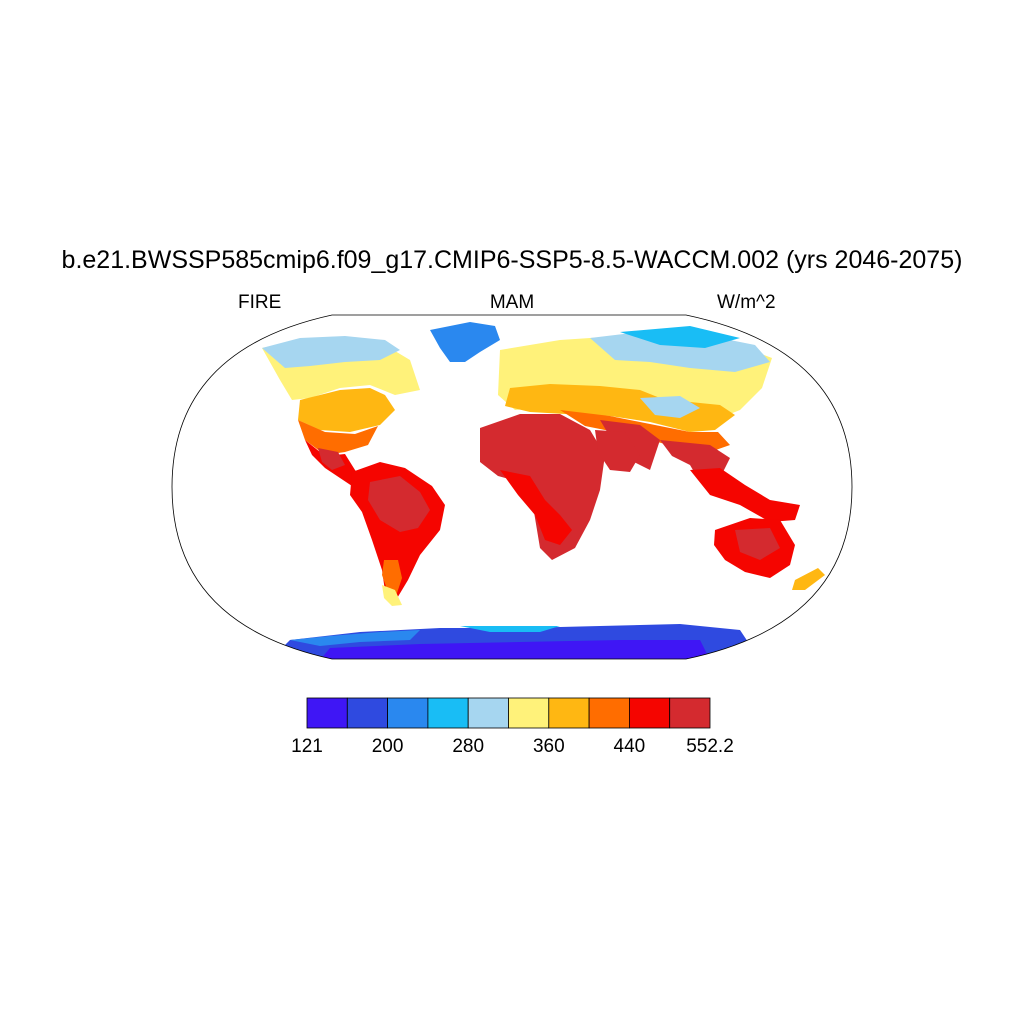 This screenshot has height=1024, width=1024. I want to click on variable-label: FIRE, so click(260, 302).